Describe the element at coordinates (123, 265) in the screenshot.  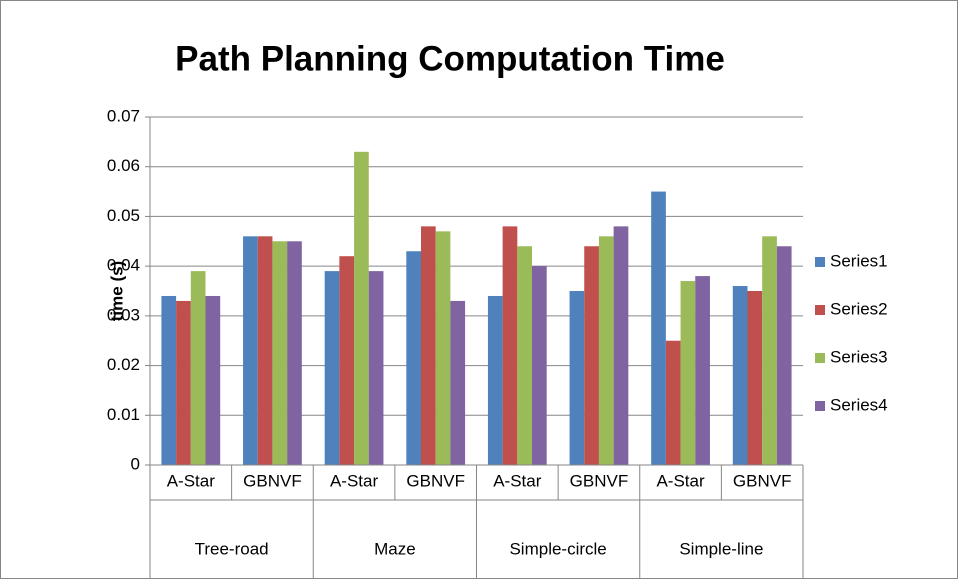
I see `y-tick-label: 0.04` at that location.